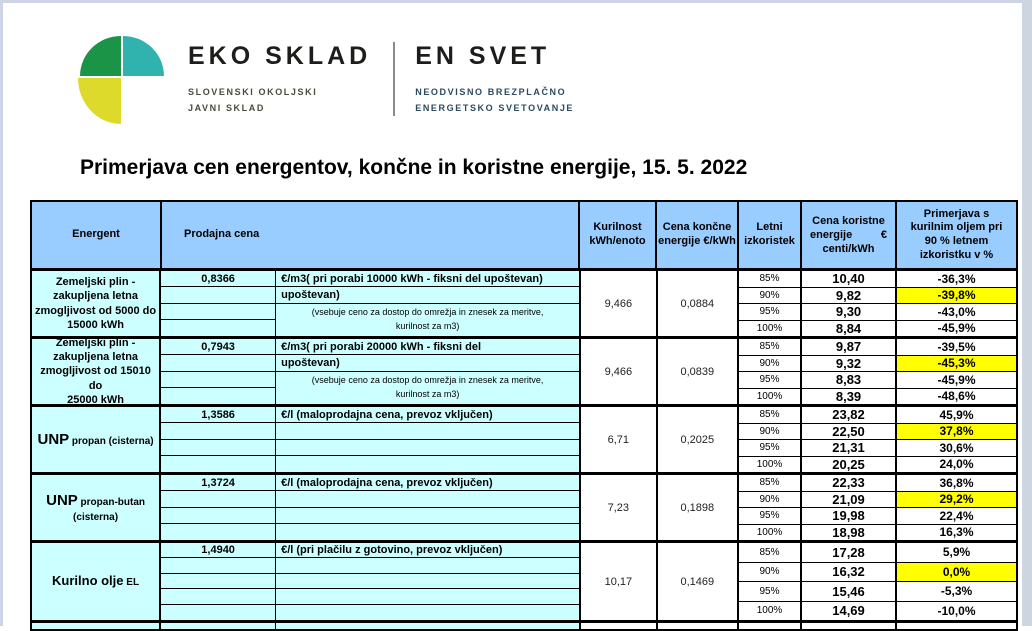 The image size is (1032, 631). I want to click on energent-name-small: propan (cisterna), so click(111, 441).